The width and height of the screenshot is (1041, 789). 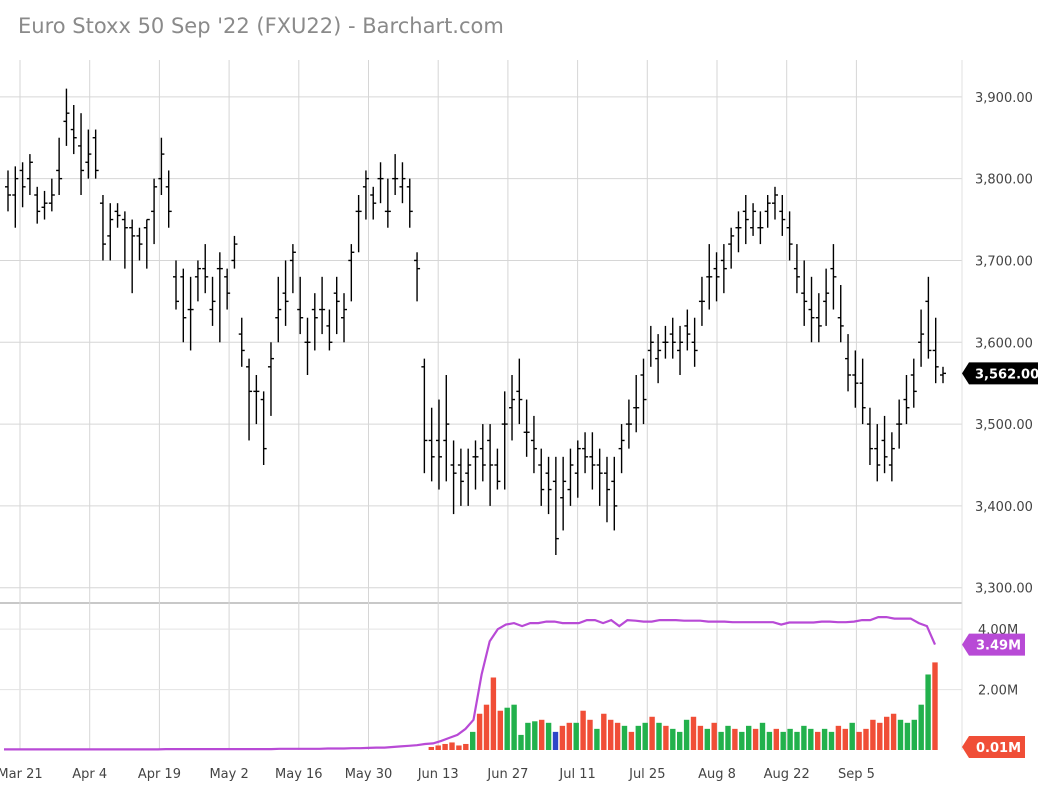 What do you see at coordinates (683, 706) in the screenshot?
I see `volume-bars` at bounding box center [683, 706].